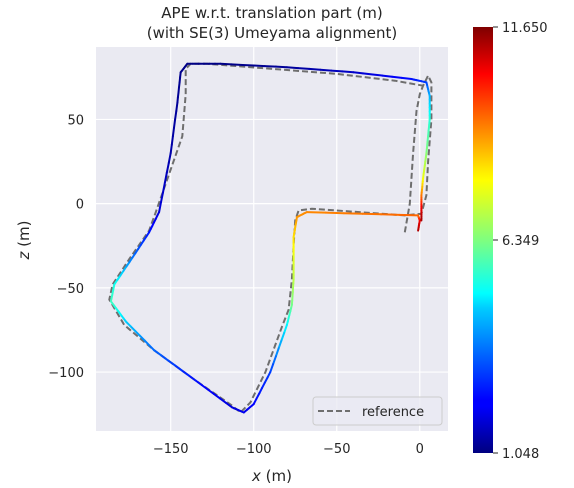  What do you see at coordinates (256, 476) in the screenshot?
I see `x-axis-variable: x` at bounding box center [256, 476].